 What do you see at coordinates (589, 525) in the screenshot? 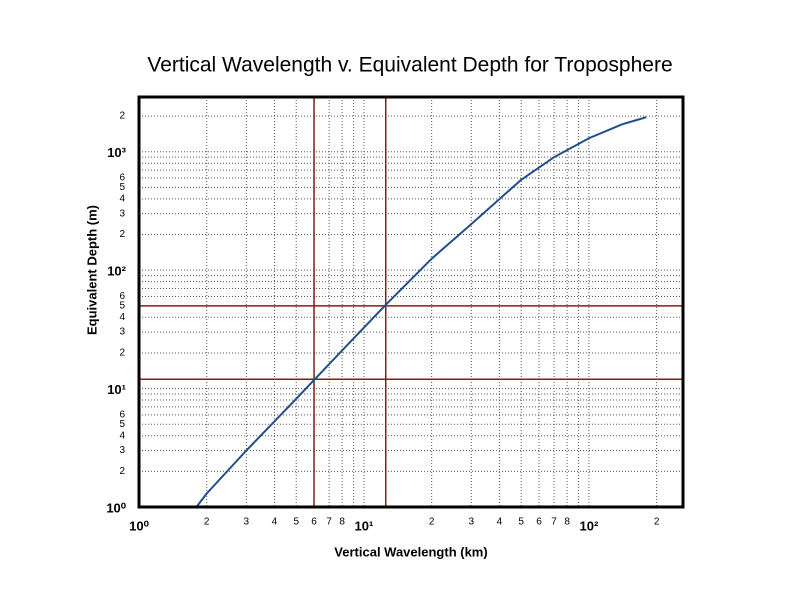
I see `x-tick-label: 10²` at bounding box center [589, 525].